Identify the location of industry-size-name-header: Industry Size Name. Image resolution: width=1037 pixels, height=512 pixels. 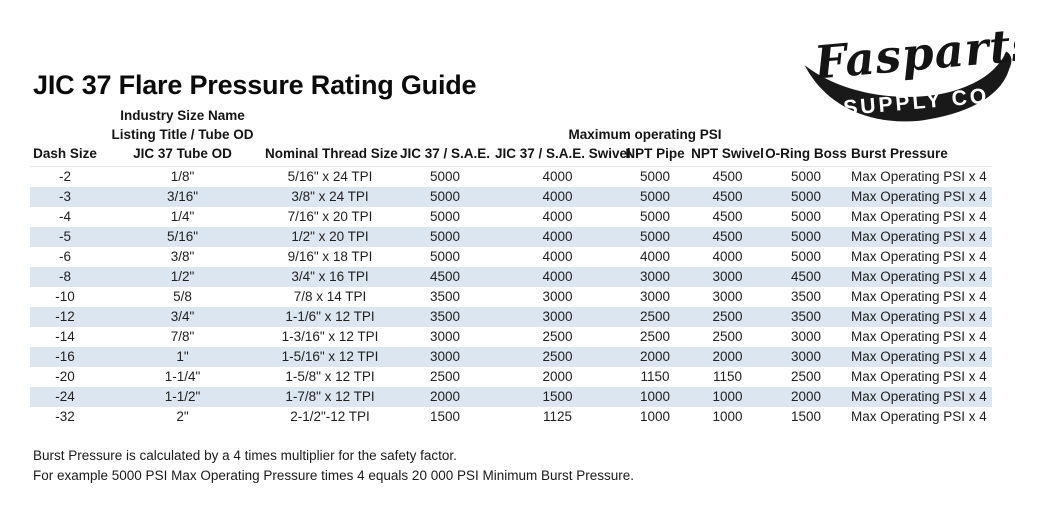
(182, 115).